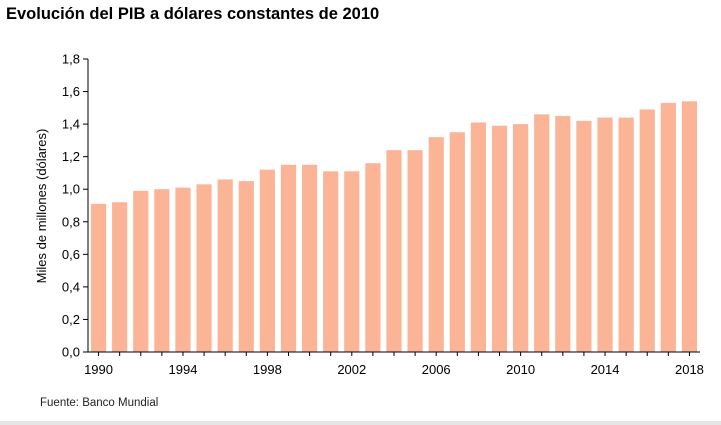  I want to click on bar-2014, so click(605, 234).